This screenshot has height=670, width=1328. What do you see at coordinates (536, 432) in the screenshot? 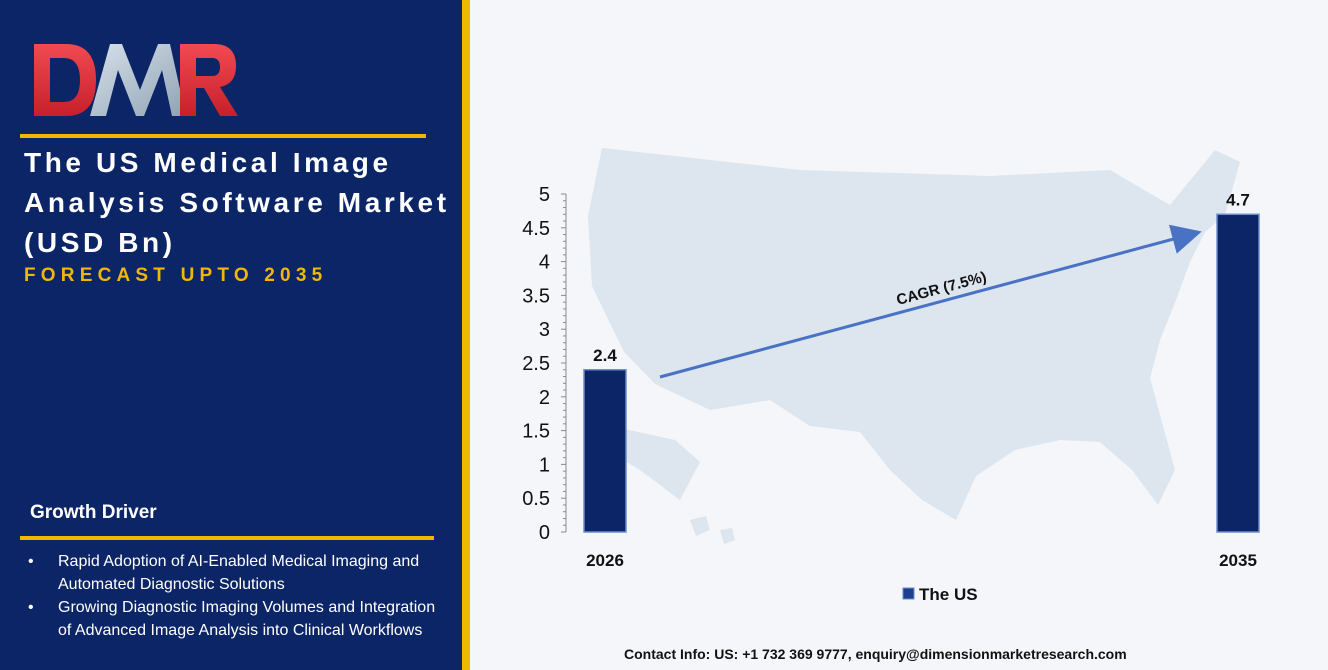
I see `y-tick-label: 1.5` at bounding box center [536, 432].